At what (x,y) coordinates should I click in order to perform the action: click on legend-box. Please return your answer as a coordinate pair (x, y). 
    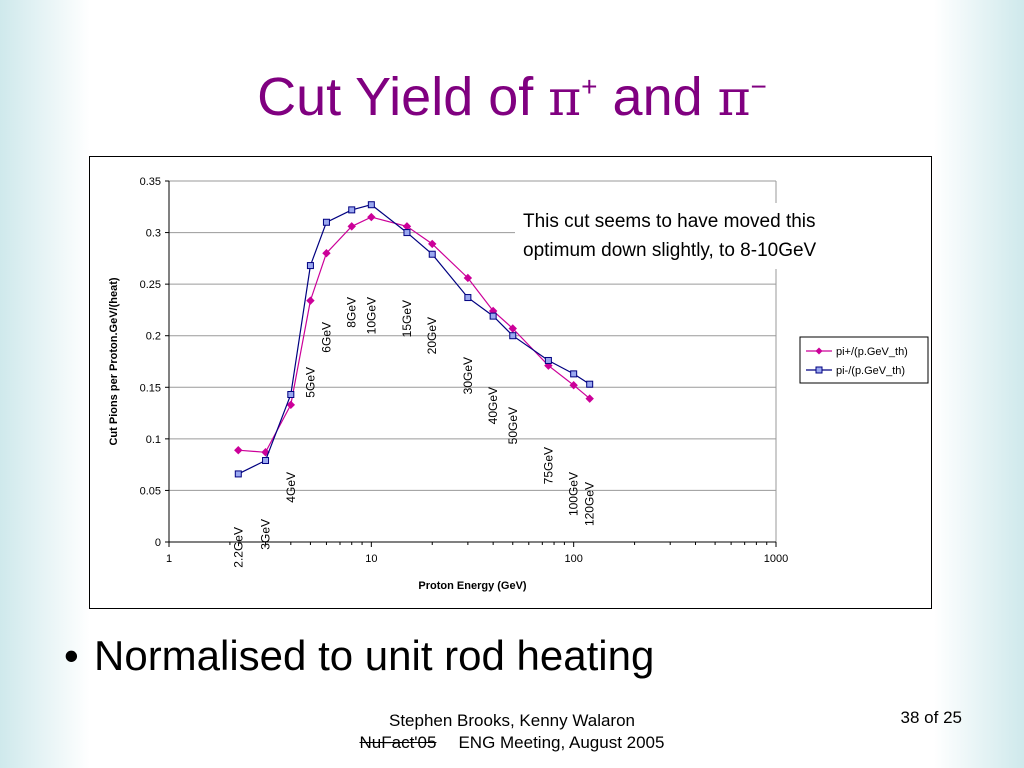
    Looking at the image, I should click on (864, 360).